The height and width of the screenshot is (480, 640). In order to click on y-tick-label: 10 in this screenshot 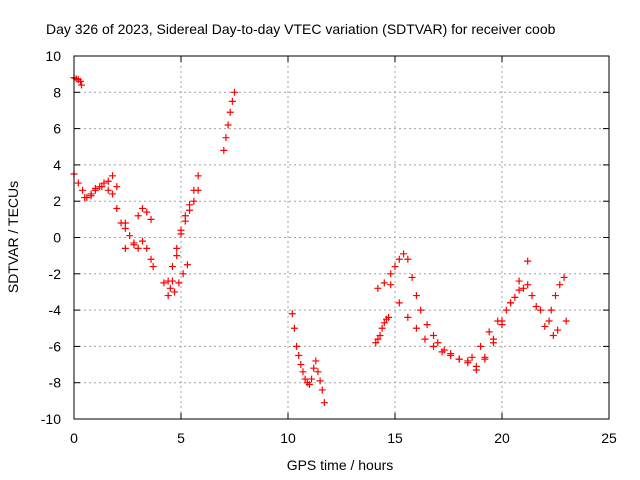, I will do `click(53, 56)`.